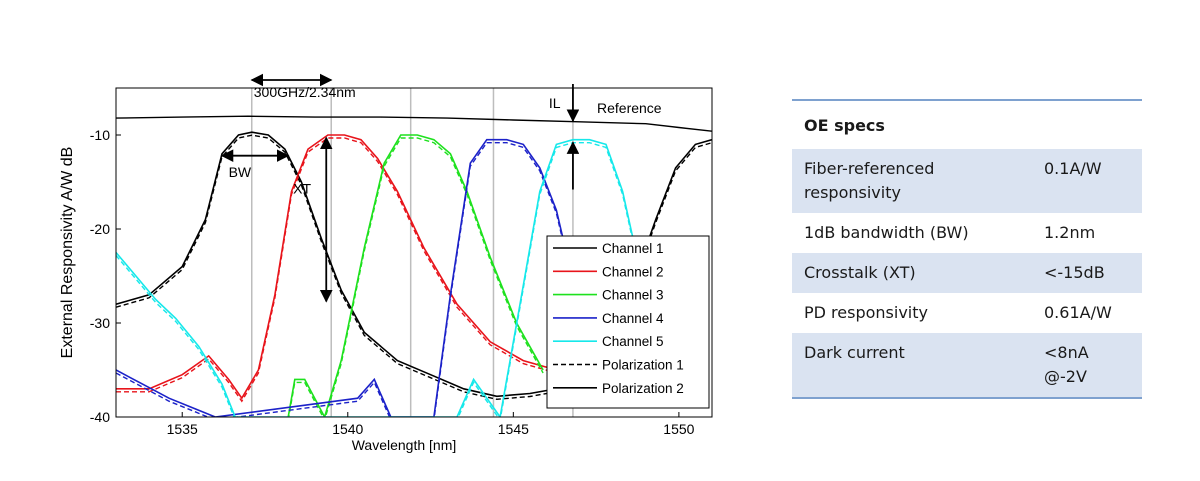 This screenshot has height=481, width=1200. What do you see at coordinates (100, 323) in the screenshot?
I see `y-tick-label: -30` at bounding box center [100, 323].